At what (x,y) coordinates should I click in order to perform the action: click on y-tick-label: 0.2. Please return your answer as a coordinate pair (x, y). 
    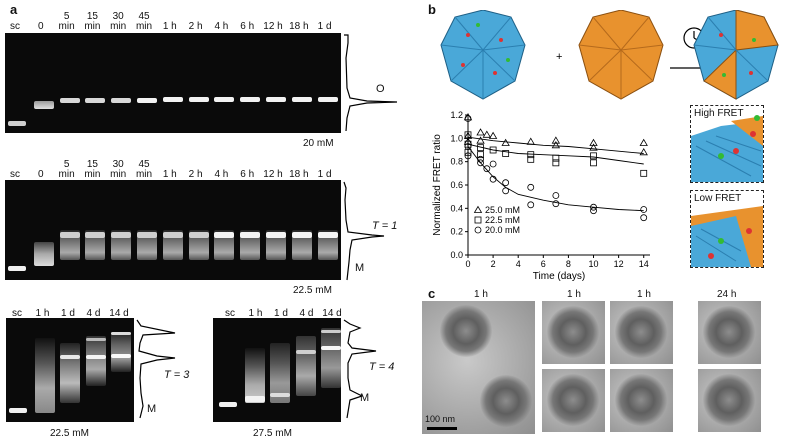
    Looking at the image, I should click on (456, 232).